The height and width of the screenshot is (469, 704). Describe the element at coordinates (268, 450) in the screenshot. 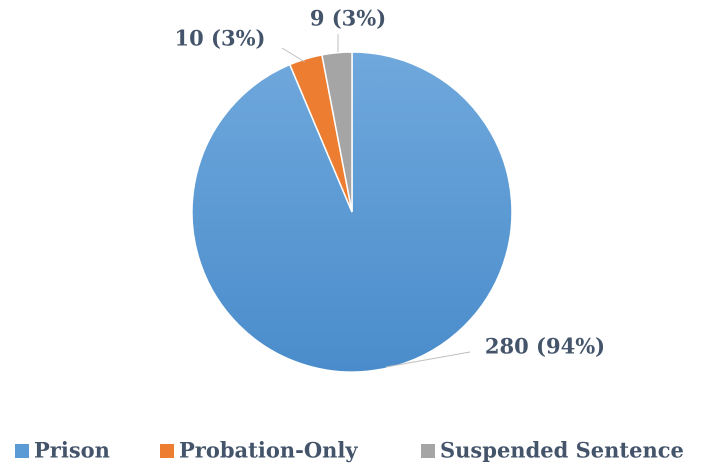

I see `legend-label: Probation-Only` at that location.